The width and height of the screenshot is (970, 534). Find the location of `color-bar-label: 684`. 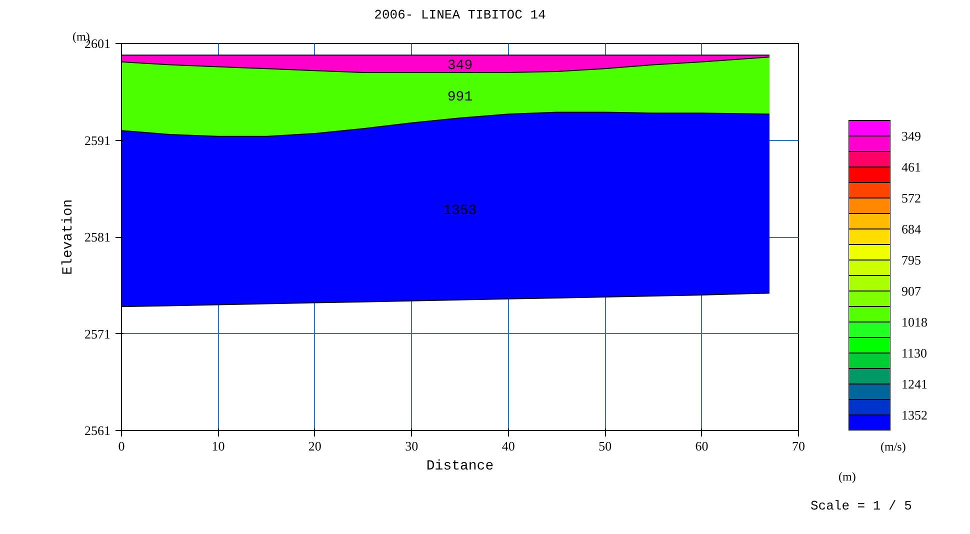

color-bar-label: 684 is located at coordinates (912, 229).